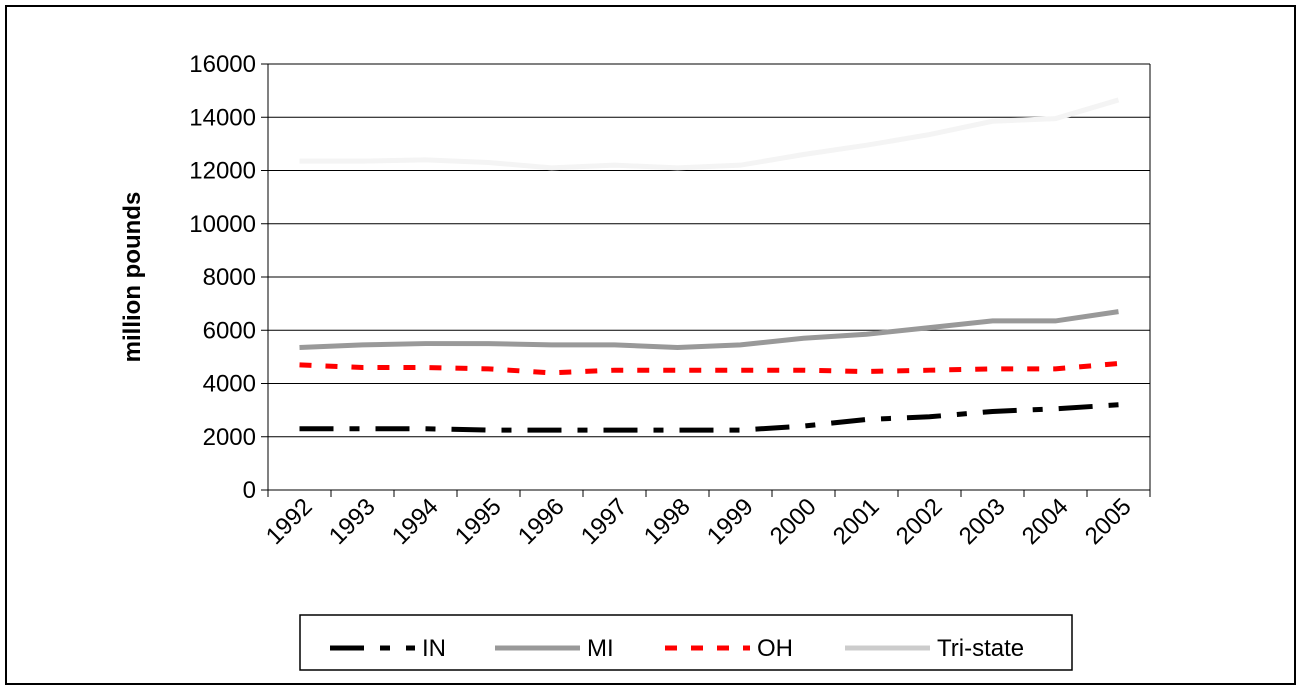 This screenshot has width=1301, height=695. What do you see at coordinates (229, 384) in the screenshot?
I see `y-tick-label: 4000` at bounding box center [229, 384].